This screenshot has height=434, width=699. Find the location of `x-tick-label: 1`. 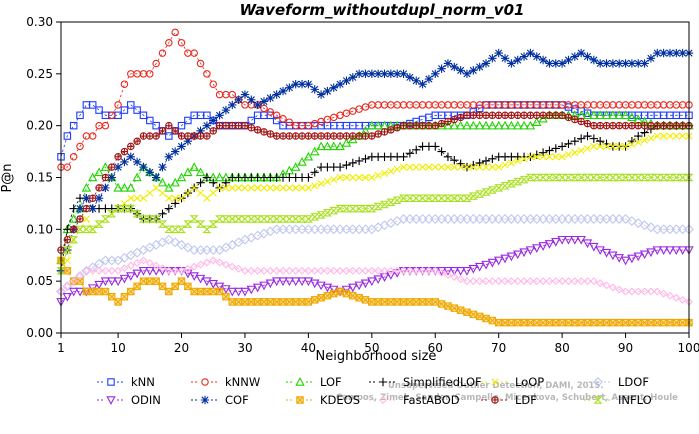

x-tick-label: 1 is located at coordinates (61, 348).